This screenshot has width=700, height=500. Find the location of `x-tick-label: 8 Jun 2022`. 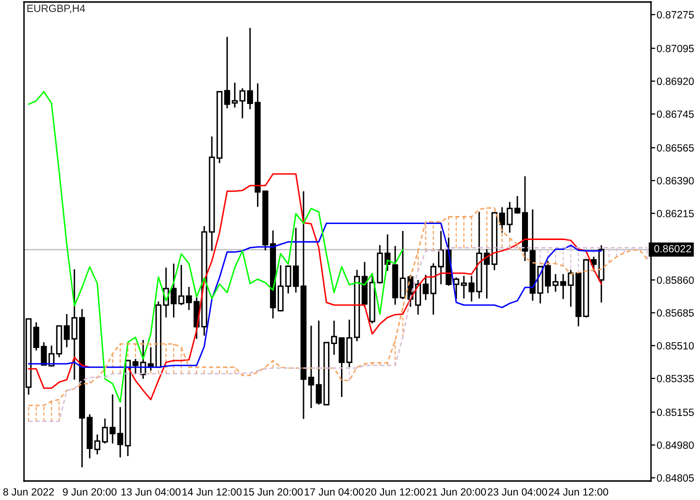

x-tick-label: 8 Jun 2022 is located at coordinates (28, 492).